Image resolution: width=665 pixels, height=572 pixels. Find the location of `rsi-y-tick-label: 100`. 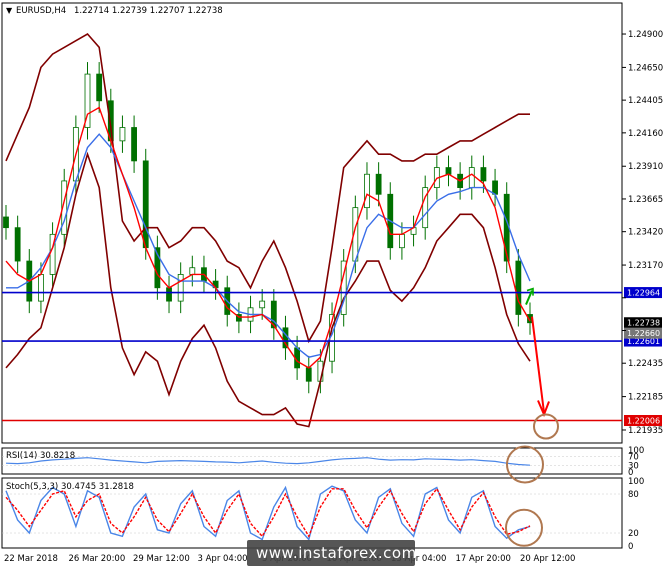

rsi-y-tick-label: 100 is located at coordinates (636, 451).